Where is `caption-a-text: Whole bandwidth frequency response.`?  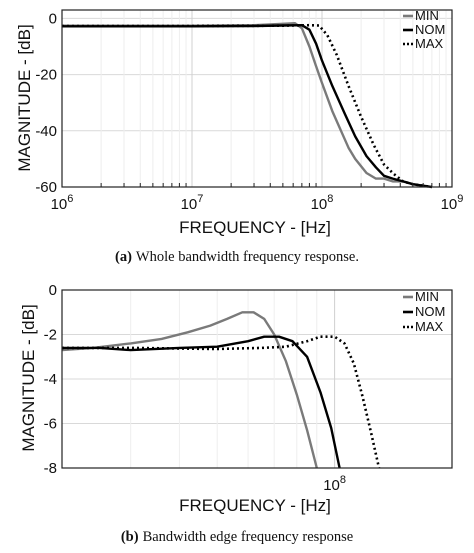
caption-a-text: Whole bandwidth frequency response. is located at coordinates (247, 257).